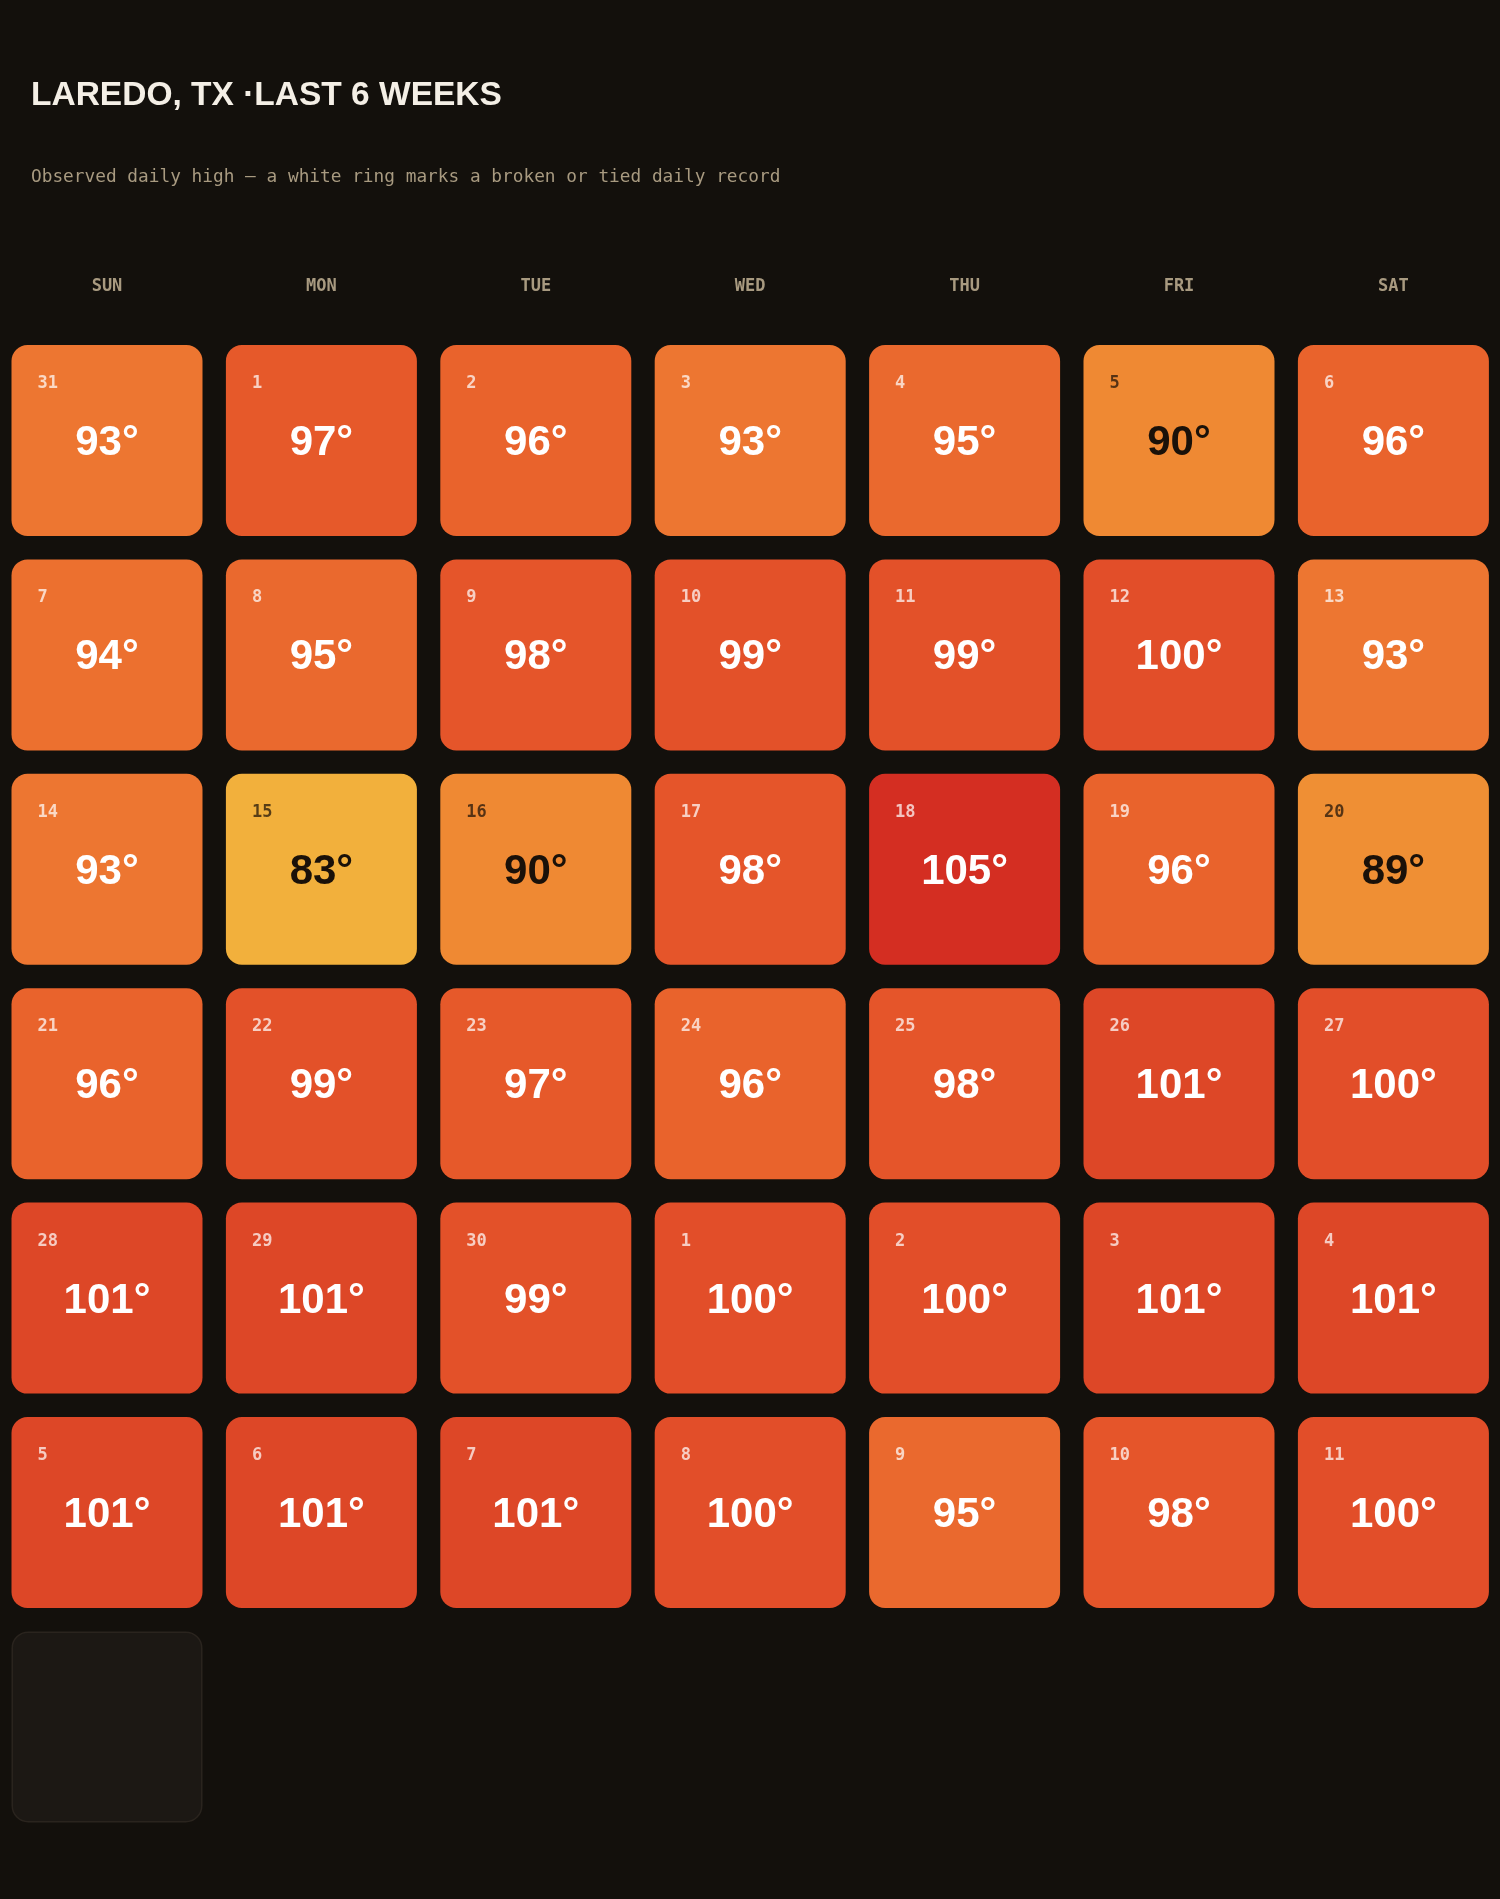  I want to click on annotation: 27, so click(1334, 1025).